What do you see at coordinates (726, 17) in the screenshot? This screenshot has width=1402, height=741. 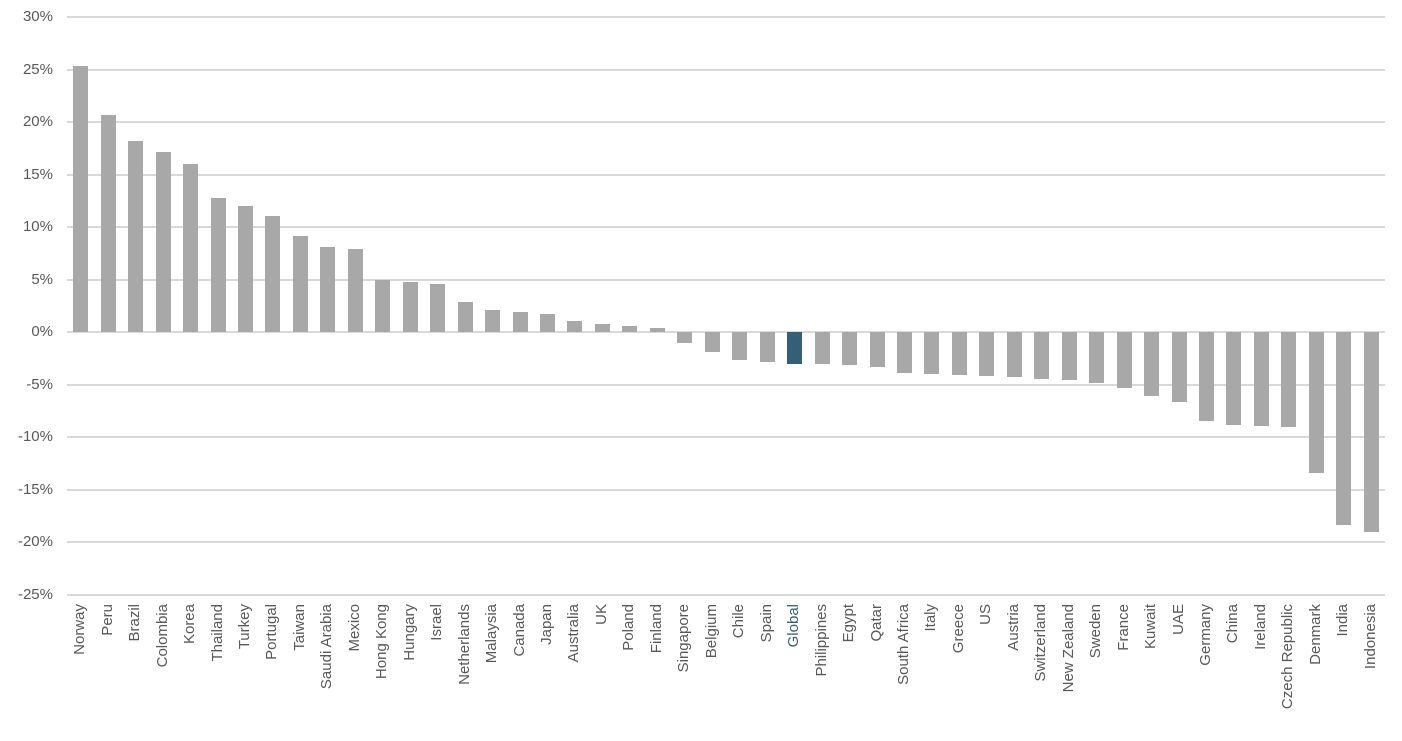 I see `gridline-30%` at bounding box center [726, 17].